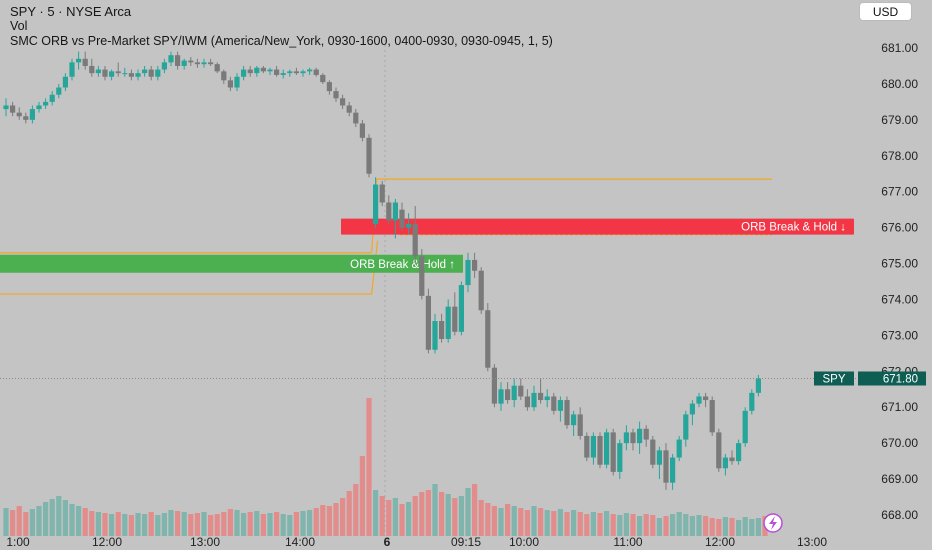  I want to click on x-tick-label: 6, so click(387, 542).